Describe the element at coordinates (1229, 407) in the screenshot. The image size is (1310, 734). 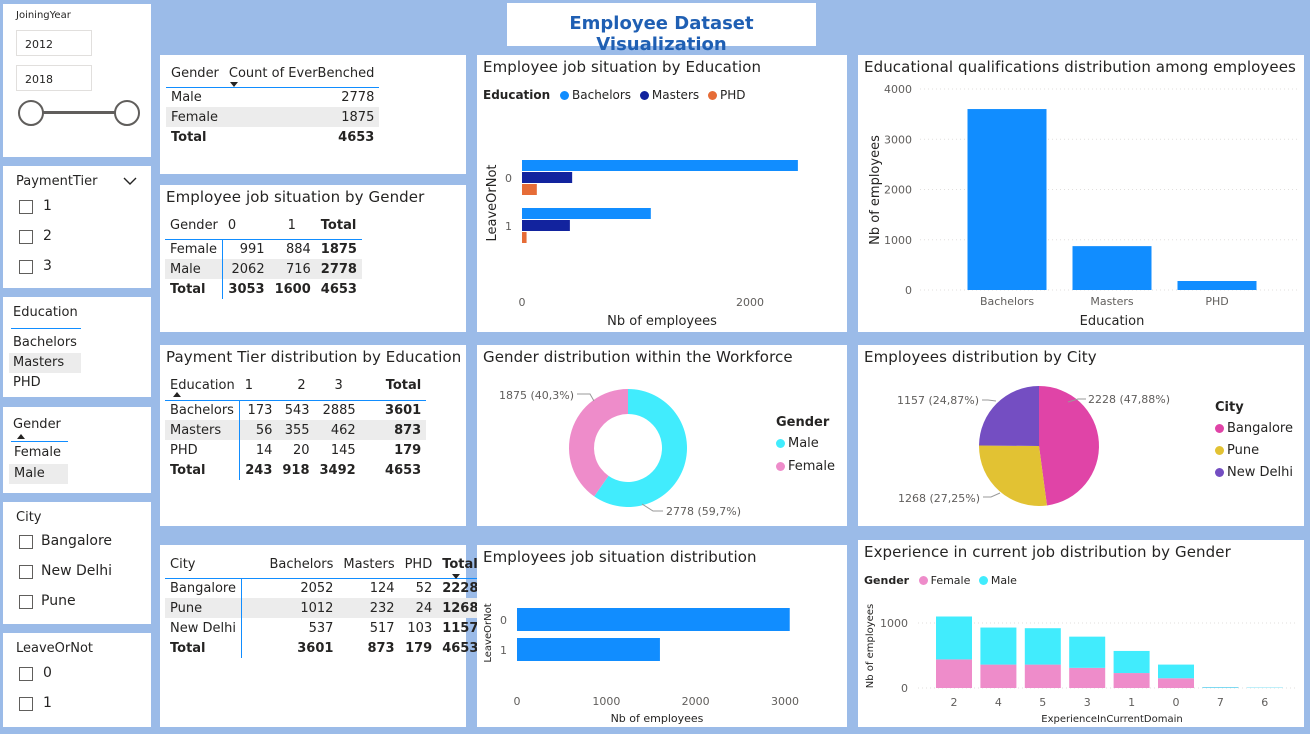
I see `legend-title: City` at that location.